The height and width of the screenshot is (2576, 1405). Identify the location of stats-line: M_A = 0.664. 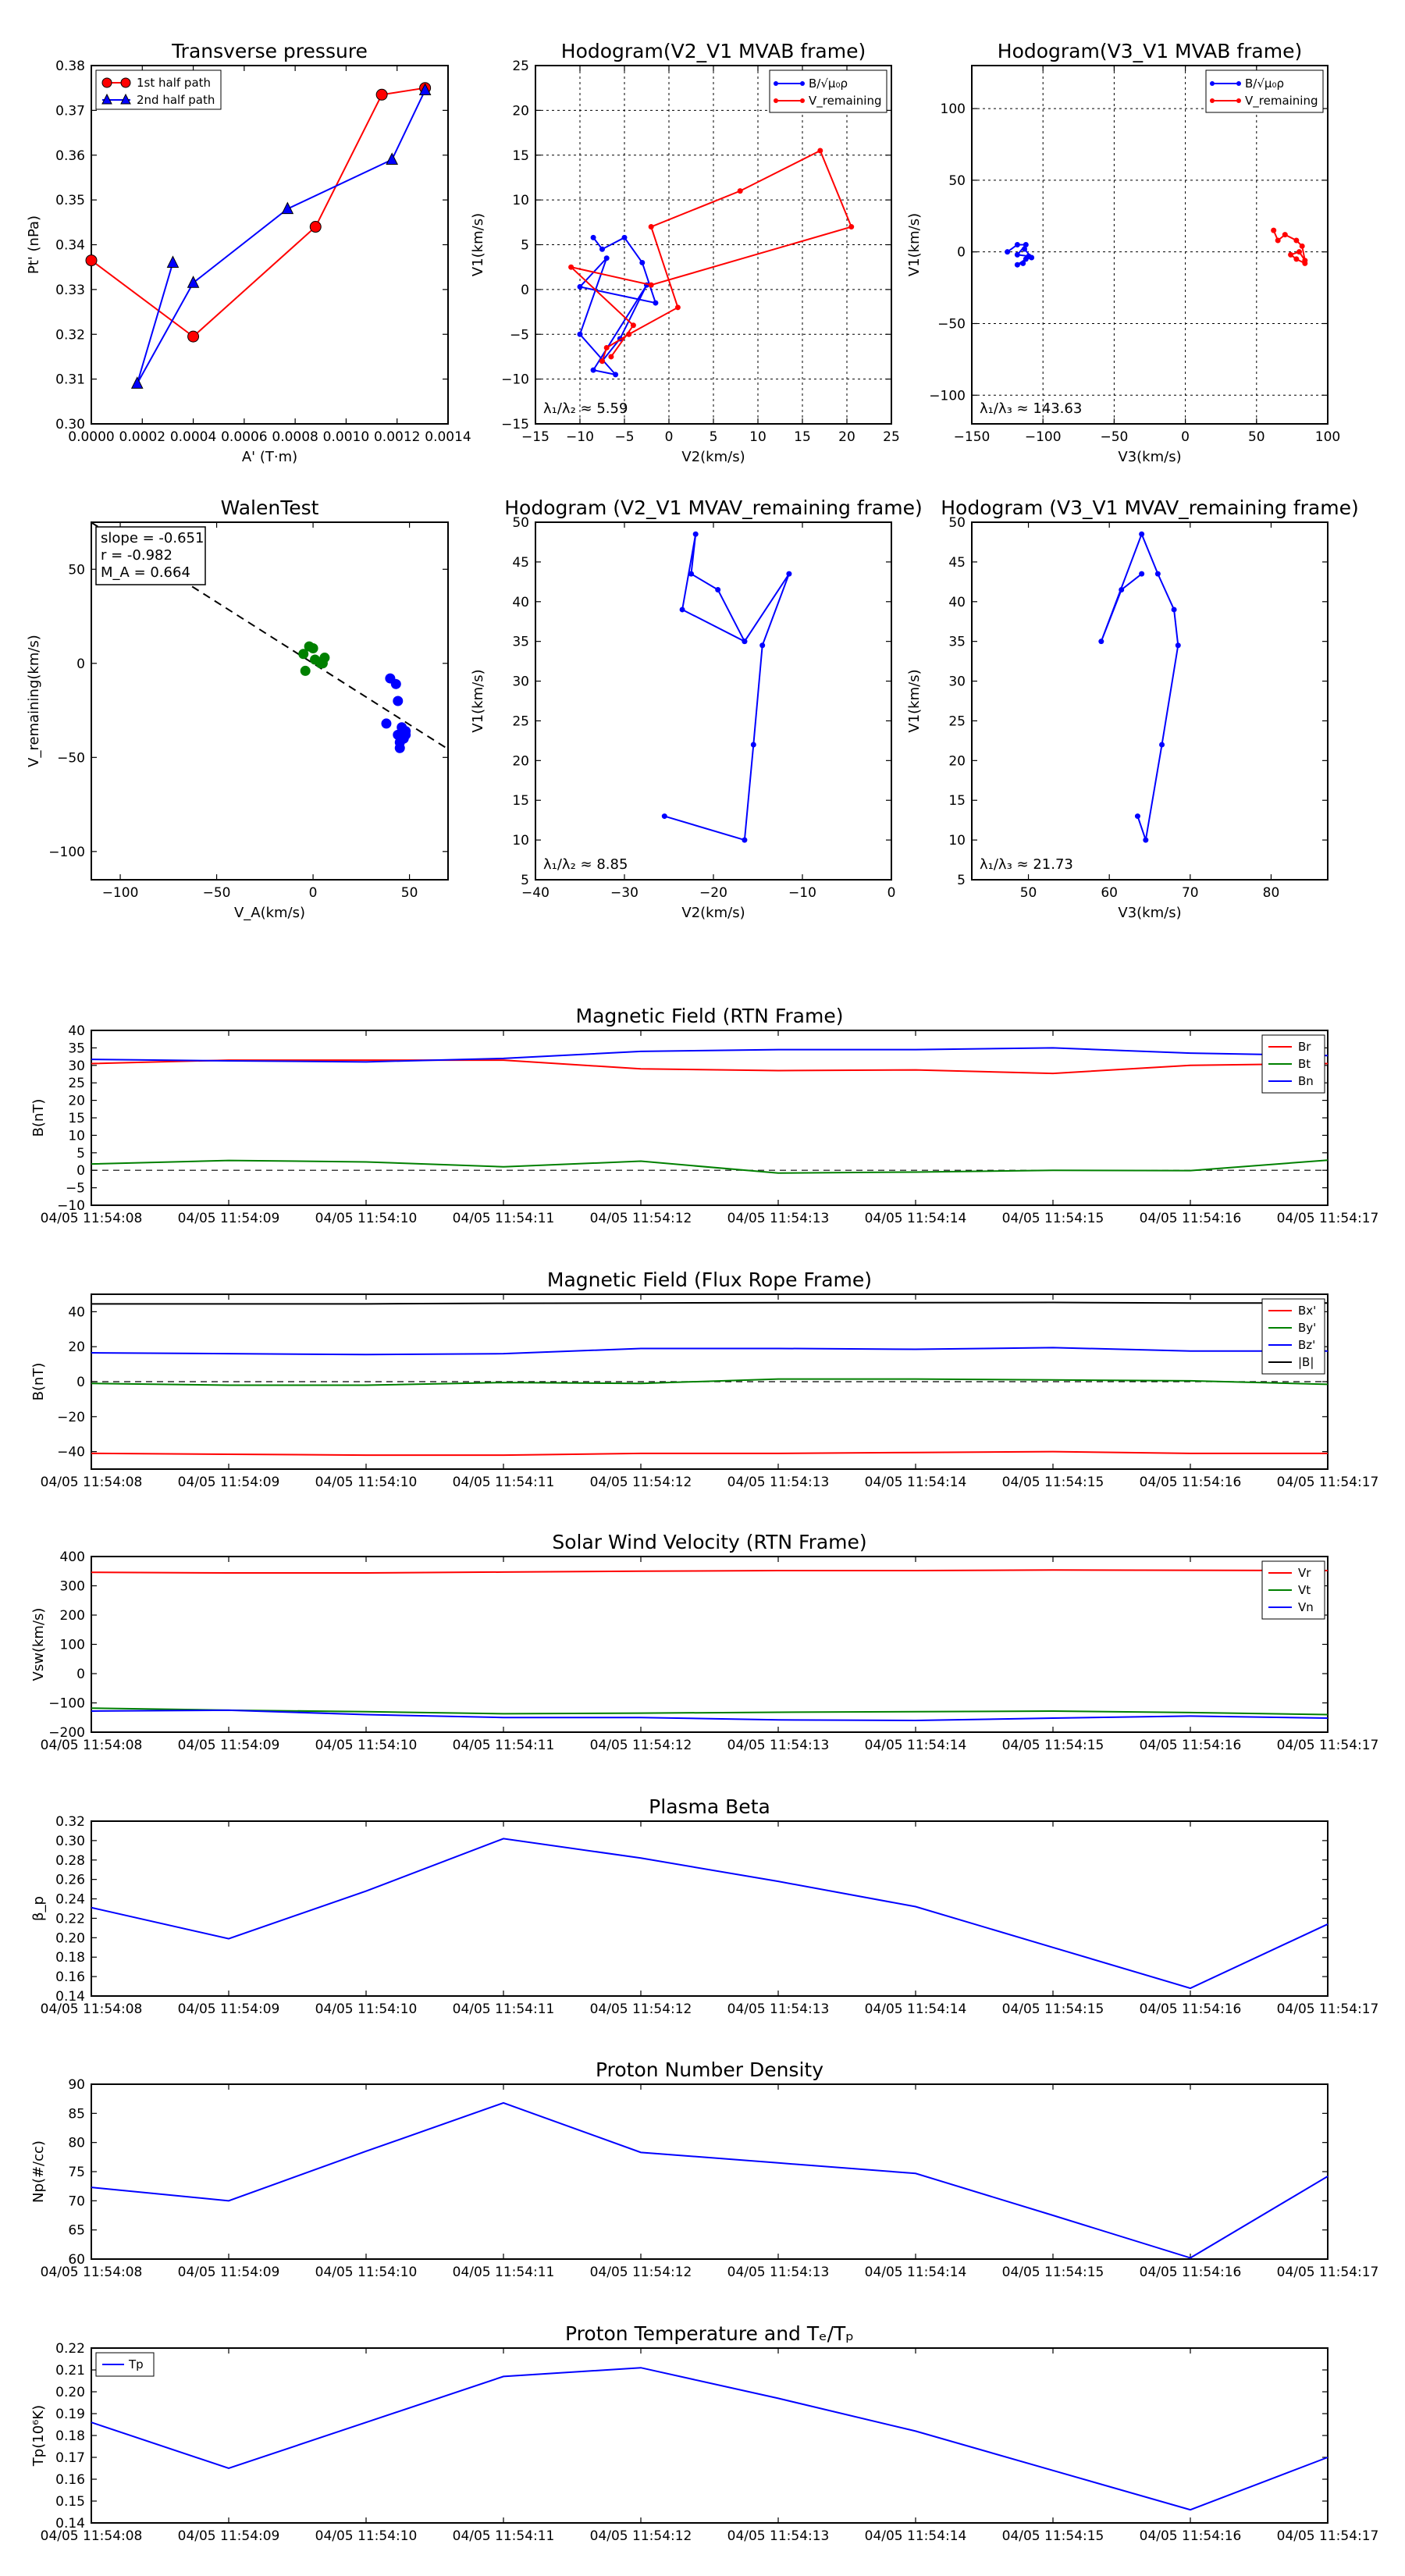
(145, 572).